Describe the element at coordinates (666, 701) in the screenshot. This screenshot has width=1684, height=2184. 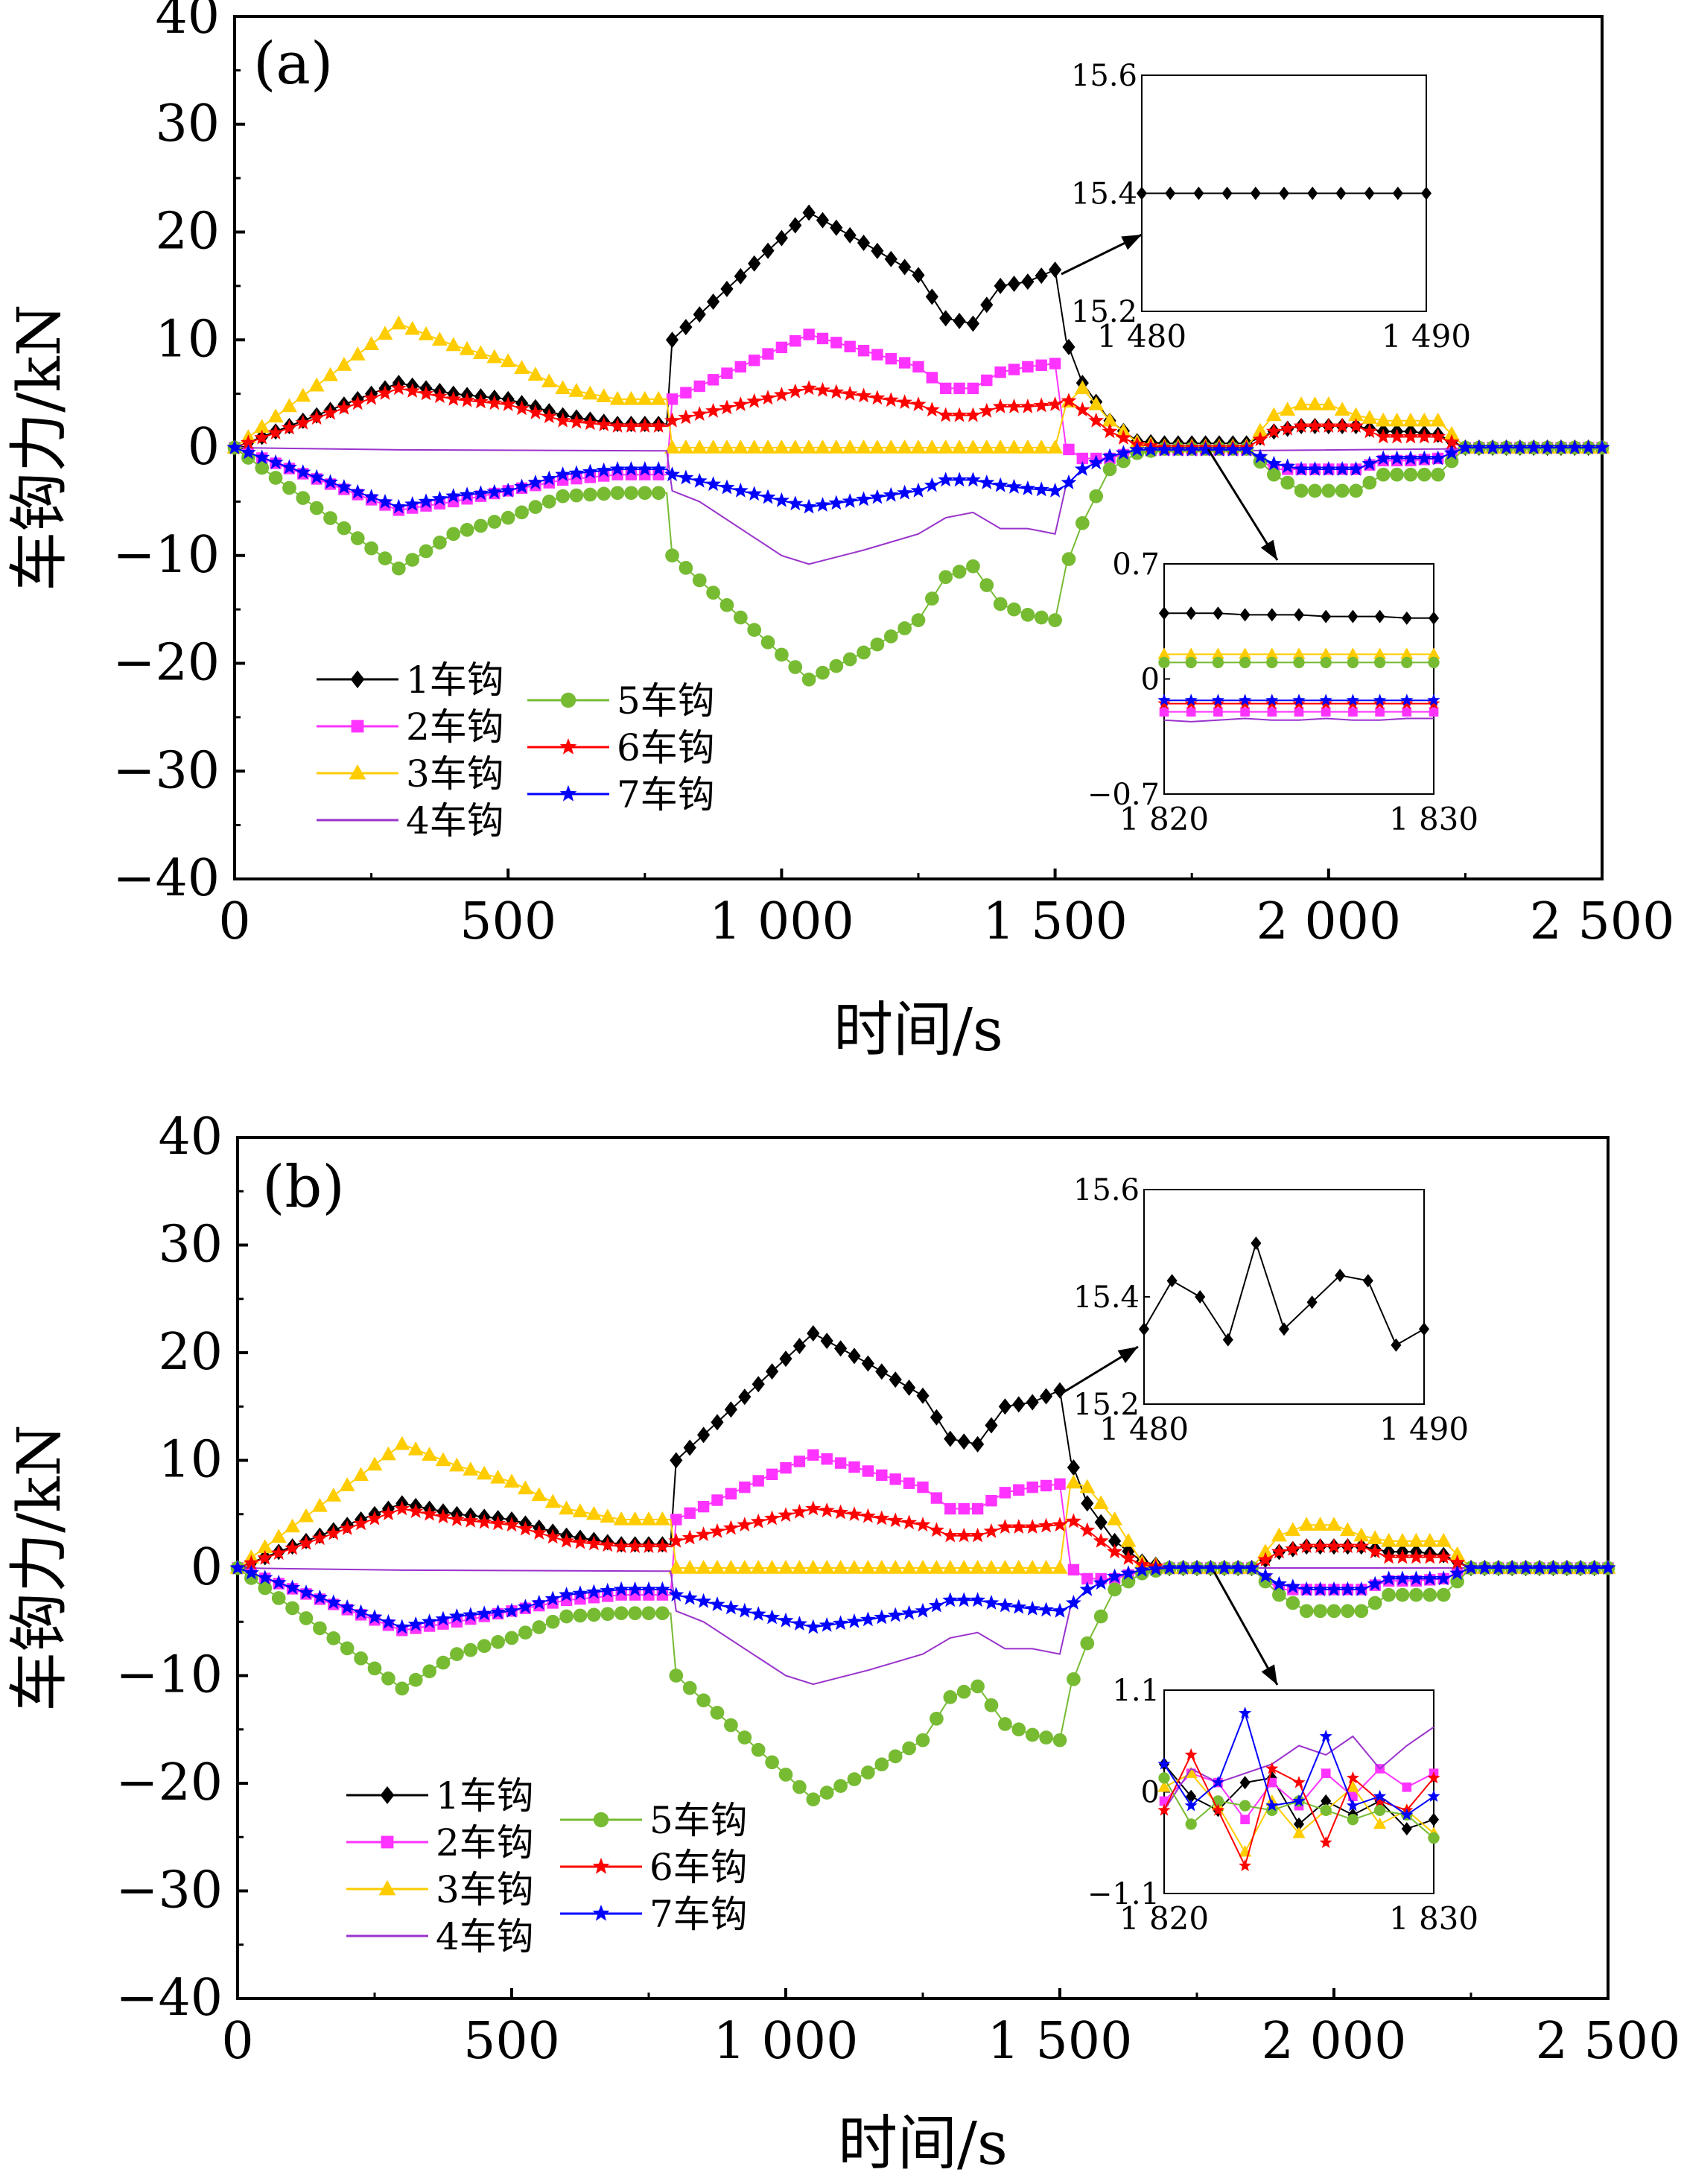
I see `legend-label: 5车钩` at that location.